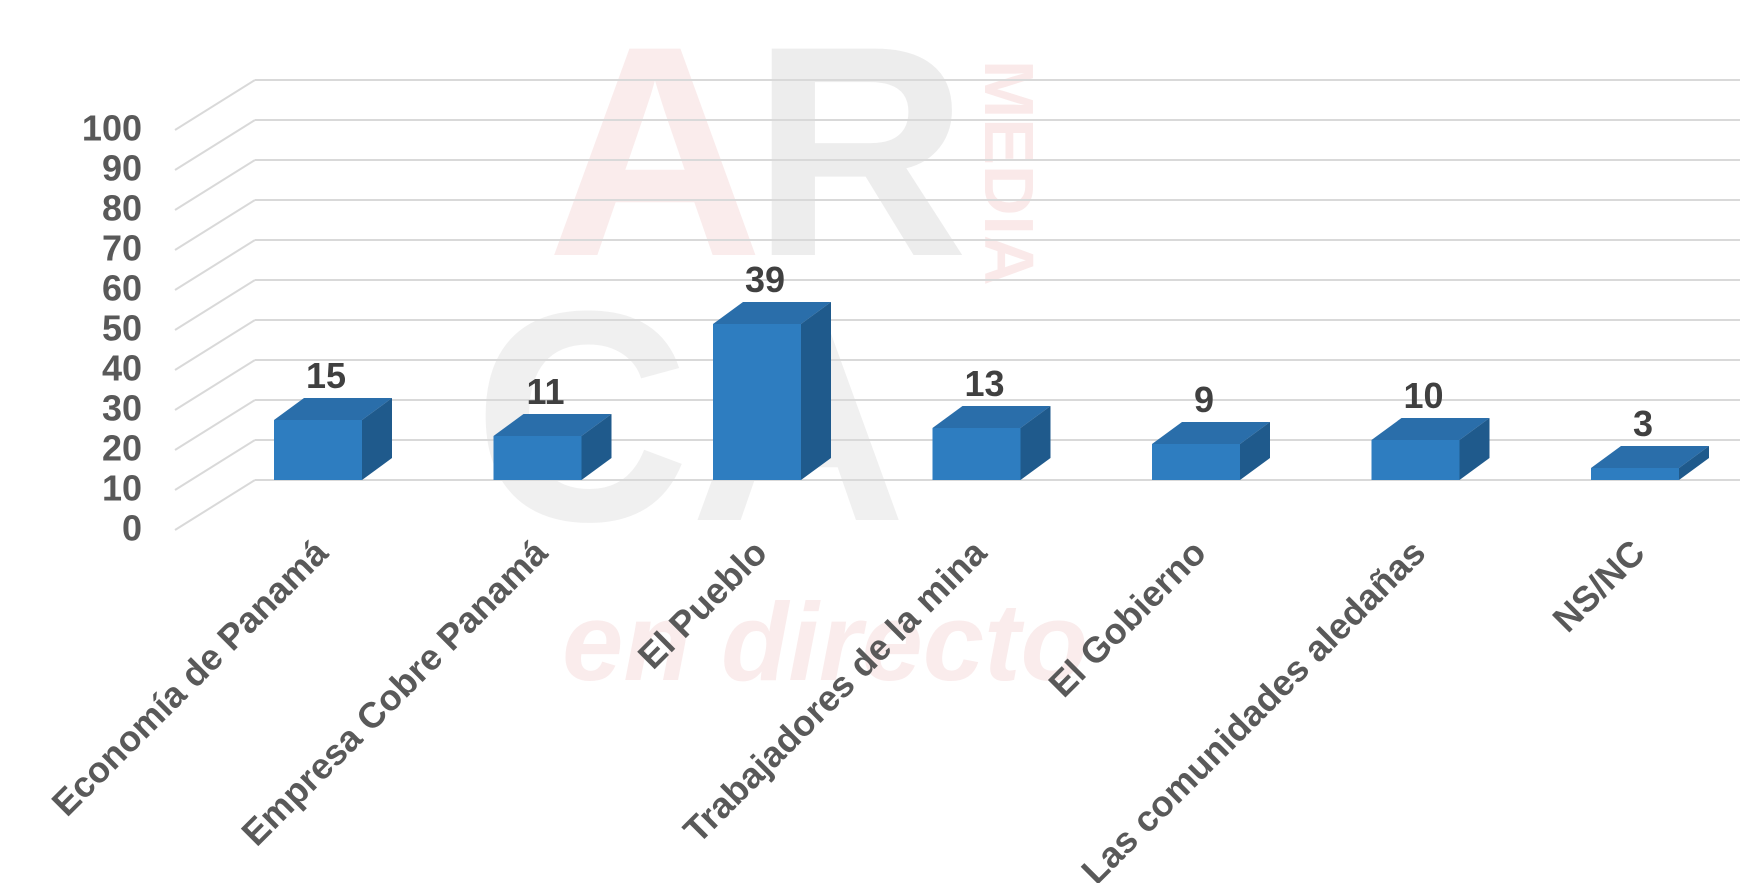 The image size is (1747, 883). I want to click on watermark-vertical-word: MEDIA, so click(1009, 173).